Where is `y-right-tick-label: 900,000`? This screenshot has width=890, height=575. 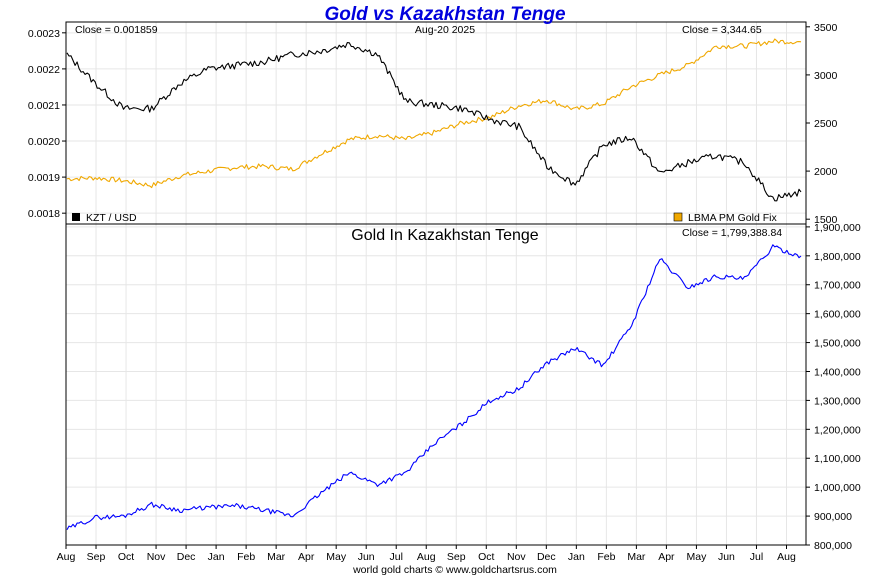 y-right-tick-label: 900,000 is located at coordinates (833, 517).